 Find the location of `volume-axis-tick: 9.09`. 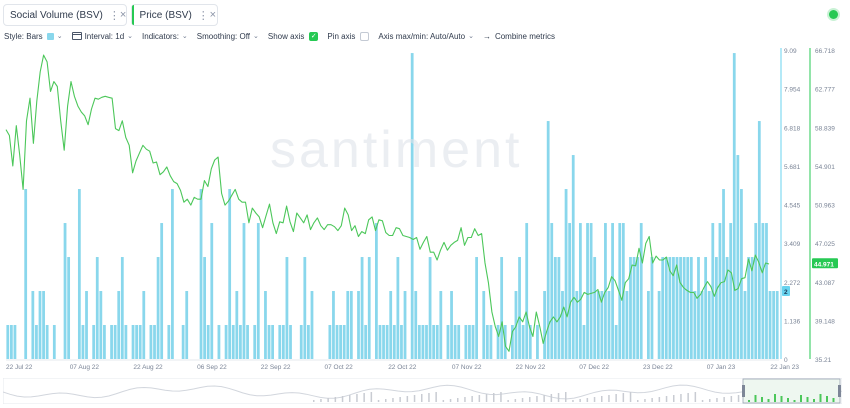

volume-axis-tick: 9.09 is located at coordinates (790, 51).